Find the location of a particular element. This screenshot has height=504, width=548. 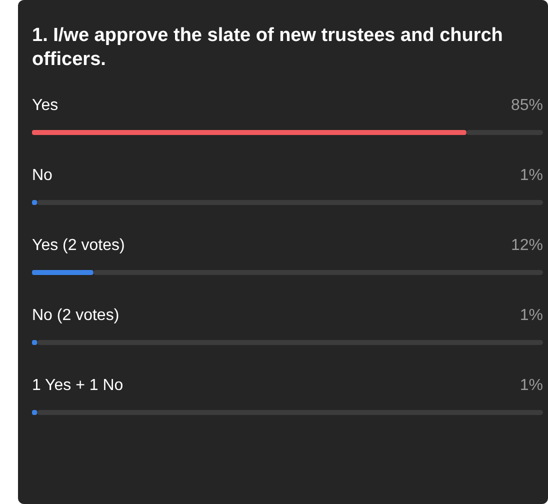

y-tick-label: Yes (2 votes) is located at coordinates (78, 245).